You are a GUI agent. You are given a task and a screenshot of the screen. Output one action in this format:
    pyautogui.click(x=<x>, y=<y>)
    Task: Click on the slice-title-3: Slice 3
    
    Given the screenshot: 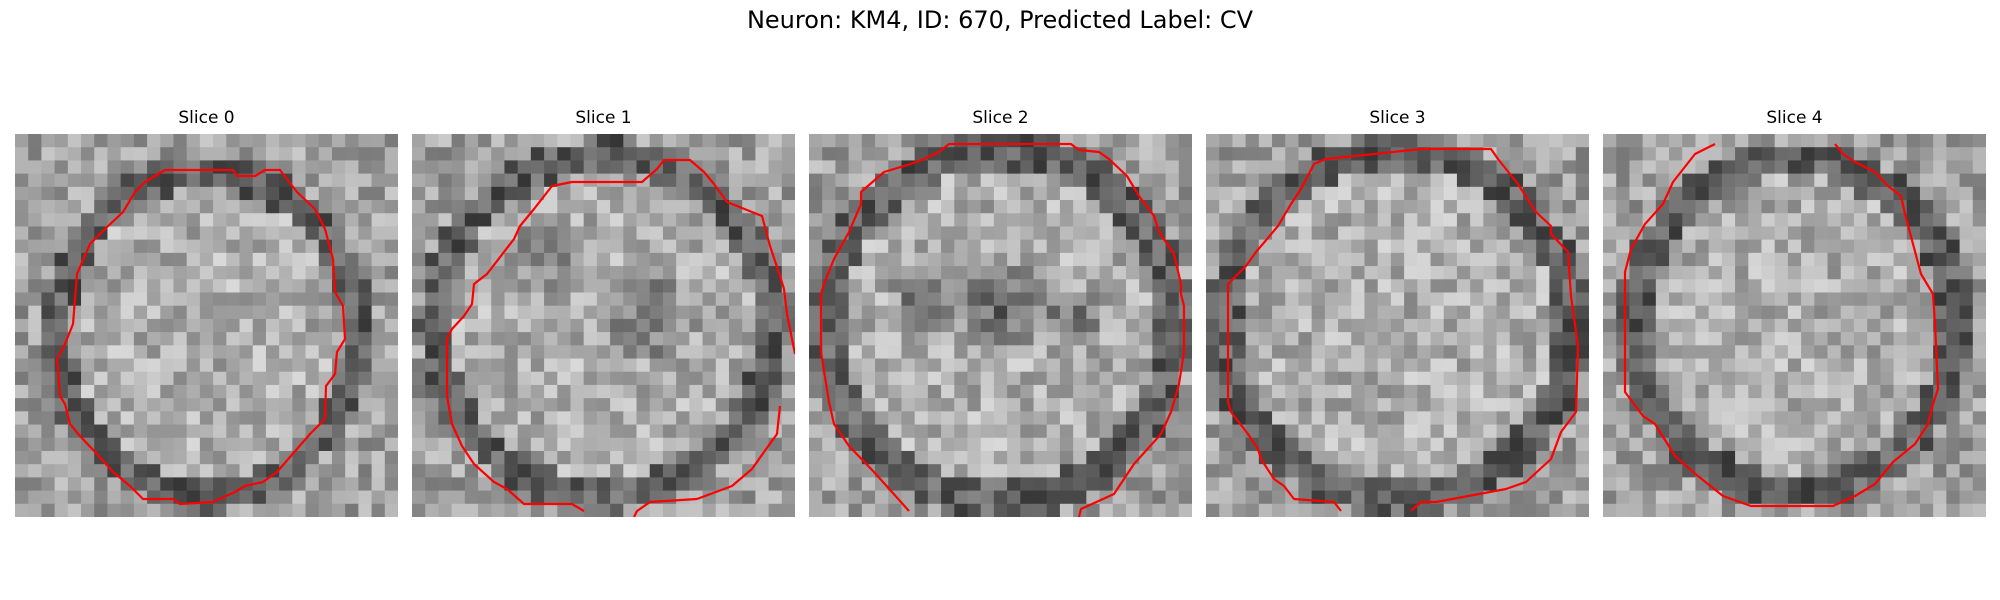 What is the action you would take?
    pyautogui.click(x=1397, y=118)
    